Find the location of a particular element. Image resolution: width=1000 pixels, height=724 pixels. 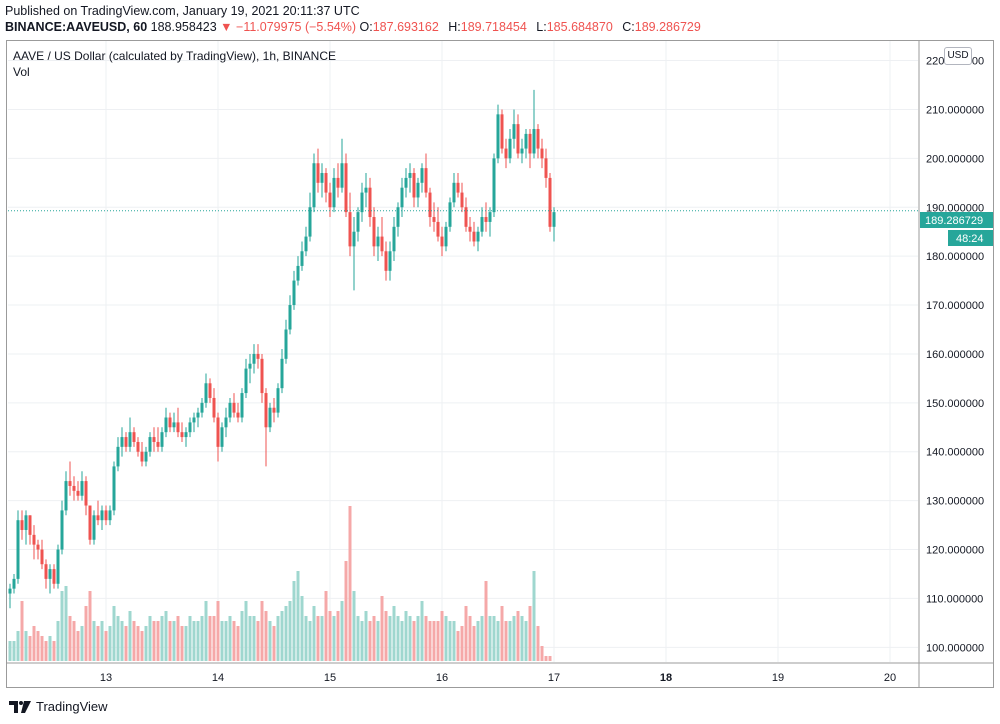

time-axis: 13 14 15 16 17 18 19 20 is located at coordinates (498, 678).